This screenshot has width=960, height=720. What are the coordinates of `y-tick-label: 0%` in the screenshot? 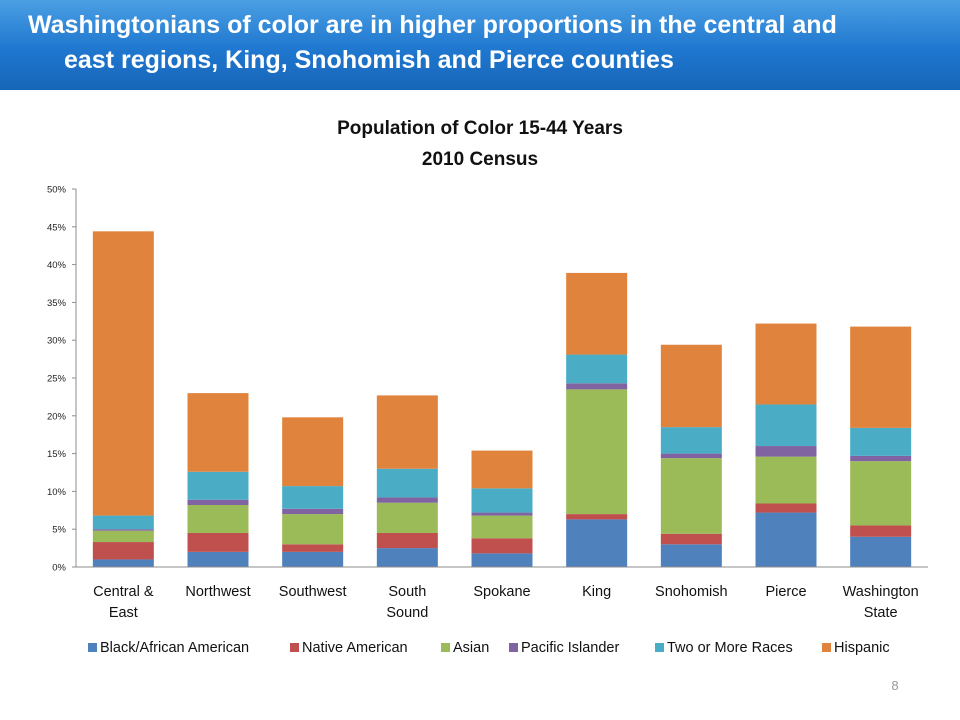 It's located at (59, 568).